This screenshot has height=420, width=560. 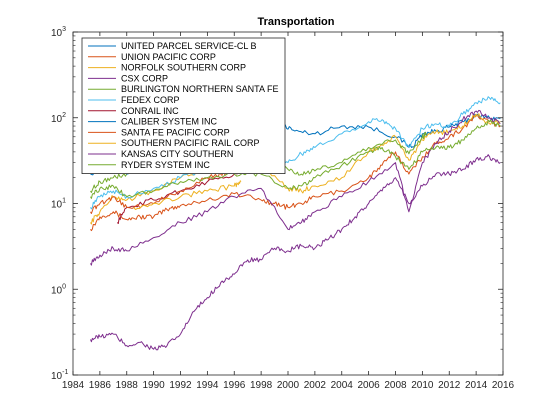 I want to click on x-tick-label: 1984, so click(x=73, y=385).